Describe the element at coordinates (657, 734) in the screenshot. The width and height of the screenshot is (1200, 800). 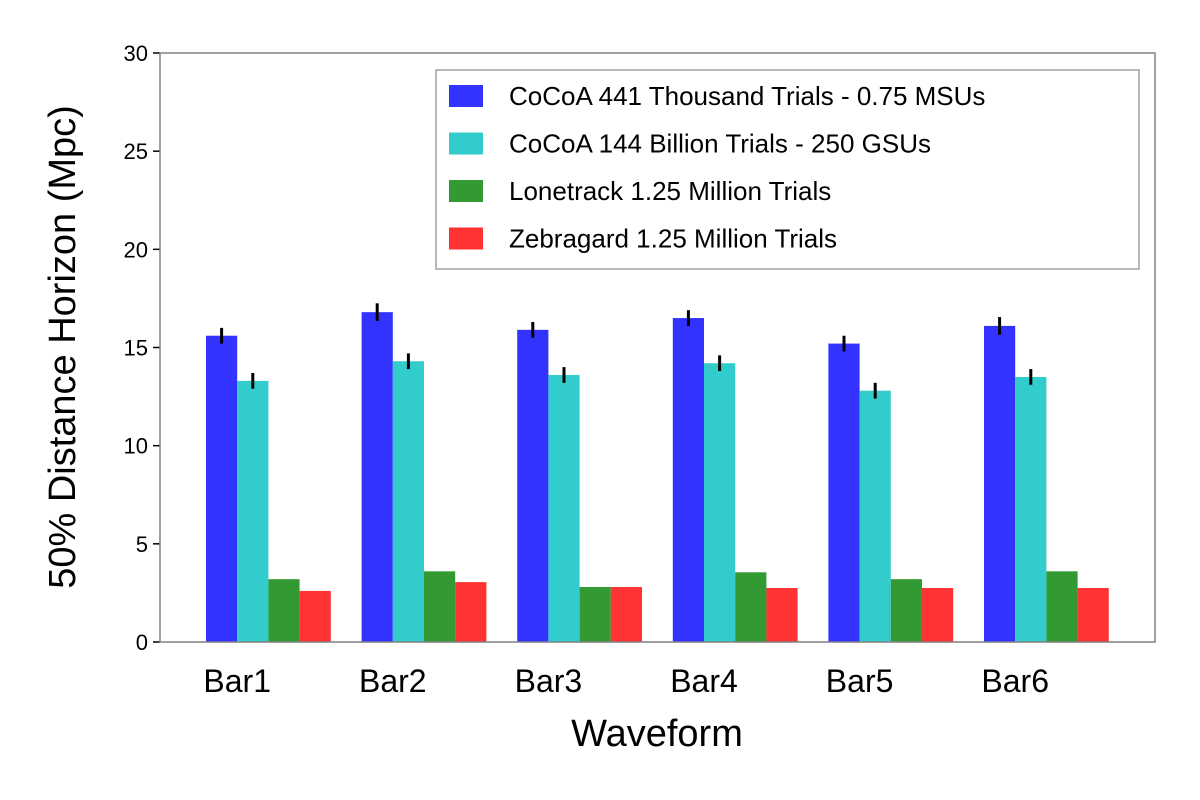
I see `x-axis-title: Waveform` at that location.